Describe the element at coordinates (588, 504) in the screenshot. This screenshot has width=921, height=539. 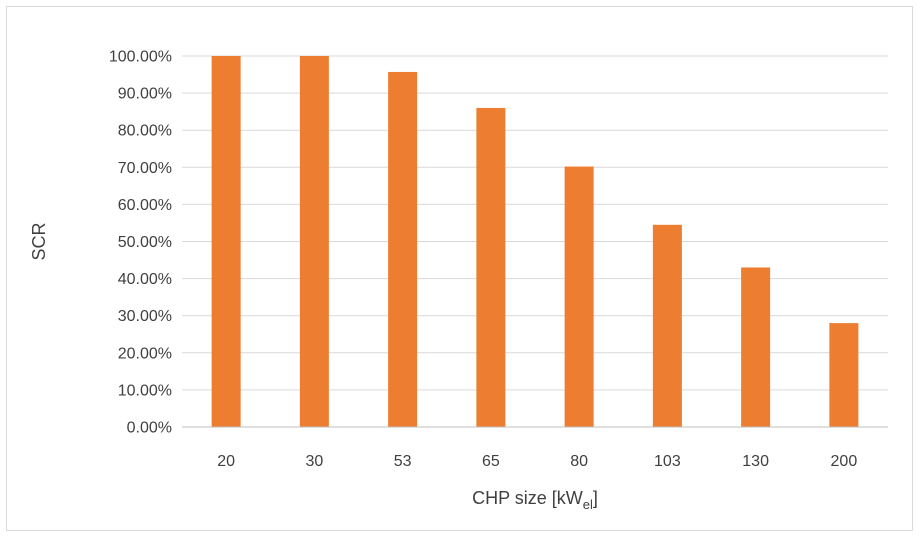
I see `x-axis-title-subscript: el` at that location.